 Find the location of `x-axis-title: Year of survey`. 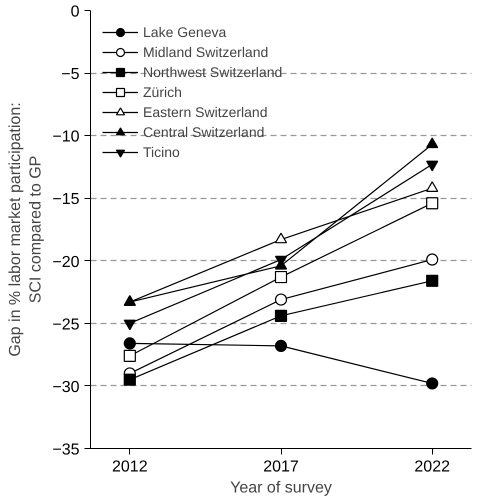

x-axis-title: Year of survey is located at coordinates (281, 488).